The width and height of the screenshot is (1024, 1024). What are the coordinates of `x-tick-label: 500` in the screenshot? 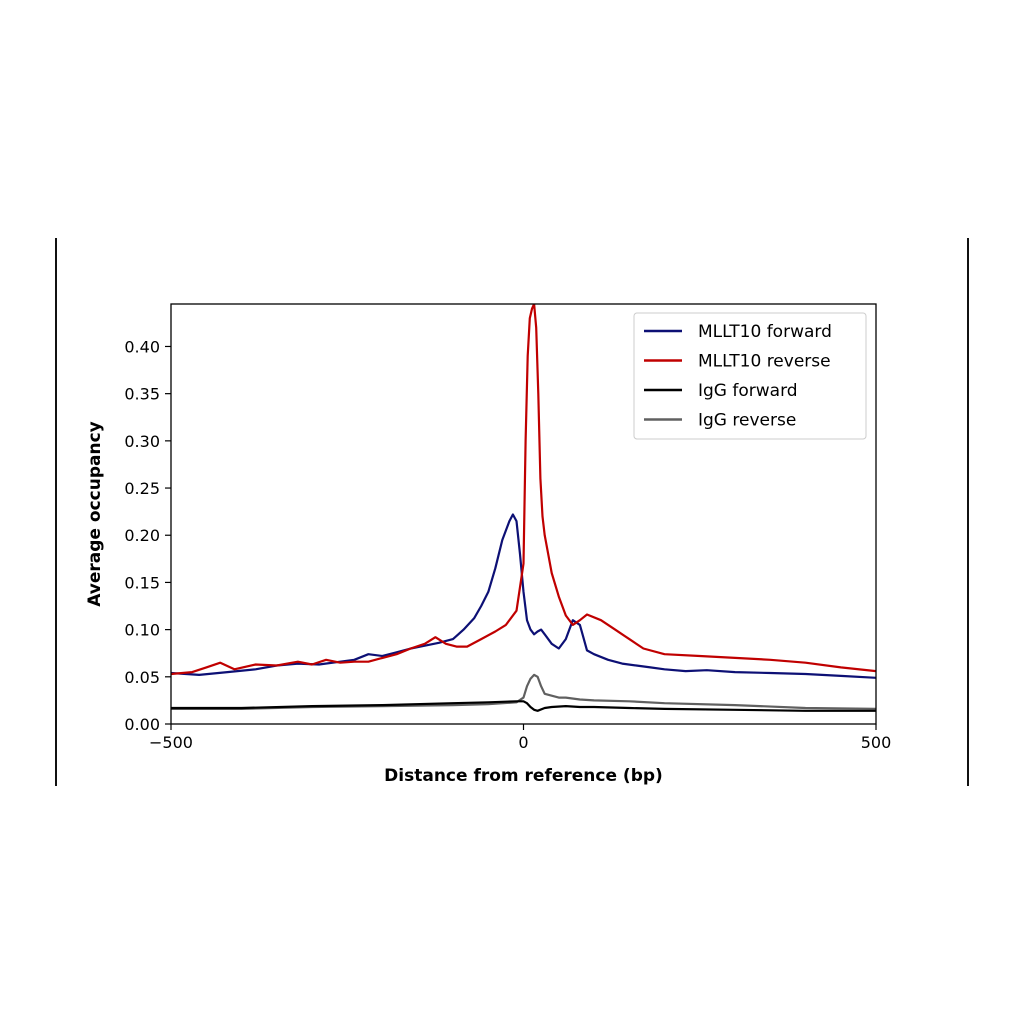 It's located at (876, 742).